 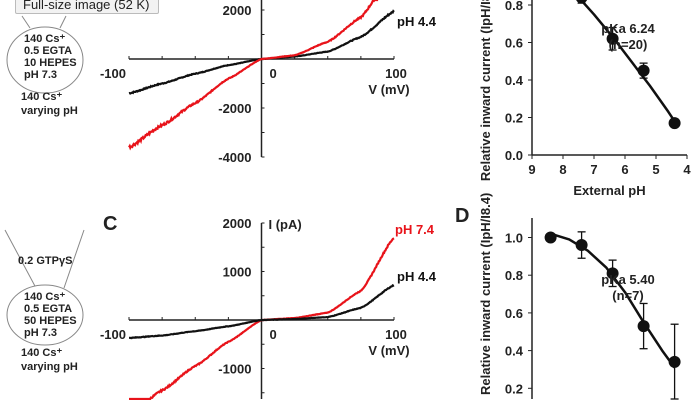 I want to click on n-annotation: (n=7), so click(x=627, y=295).